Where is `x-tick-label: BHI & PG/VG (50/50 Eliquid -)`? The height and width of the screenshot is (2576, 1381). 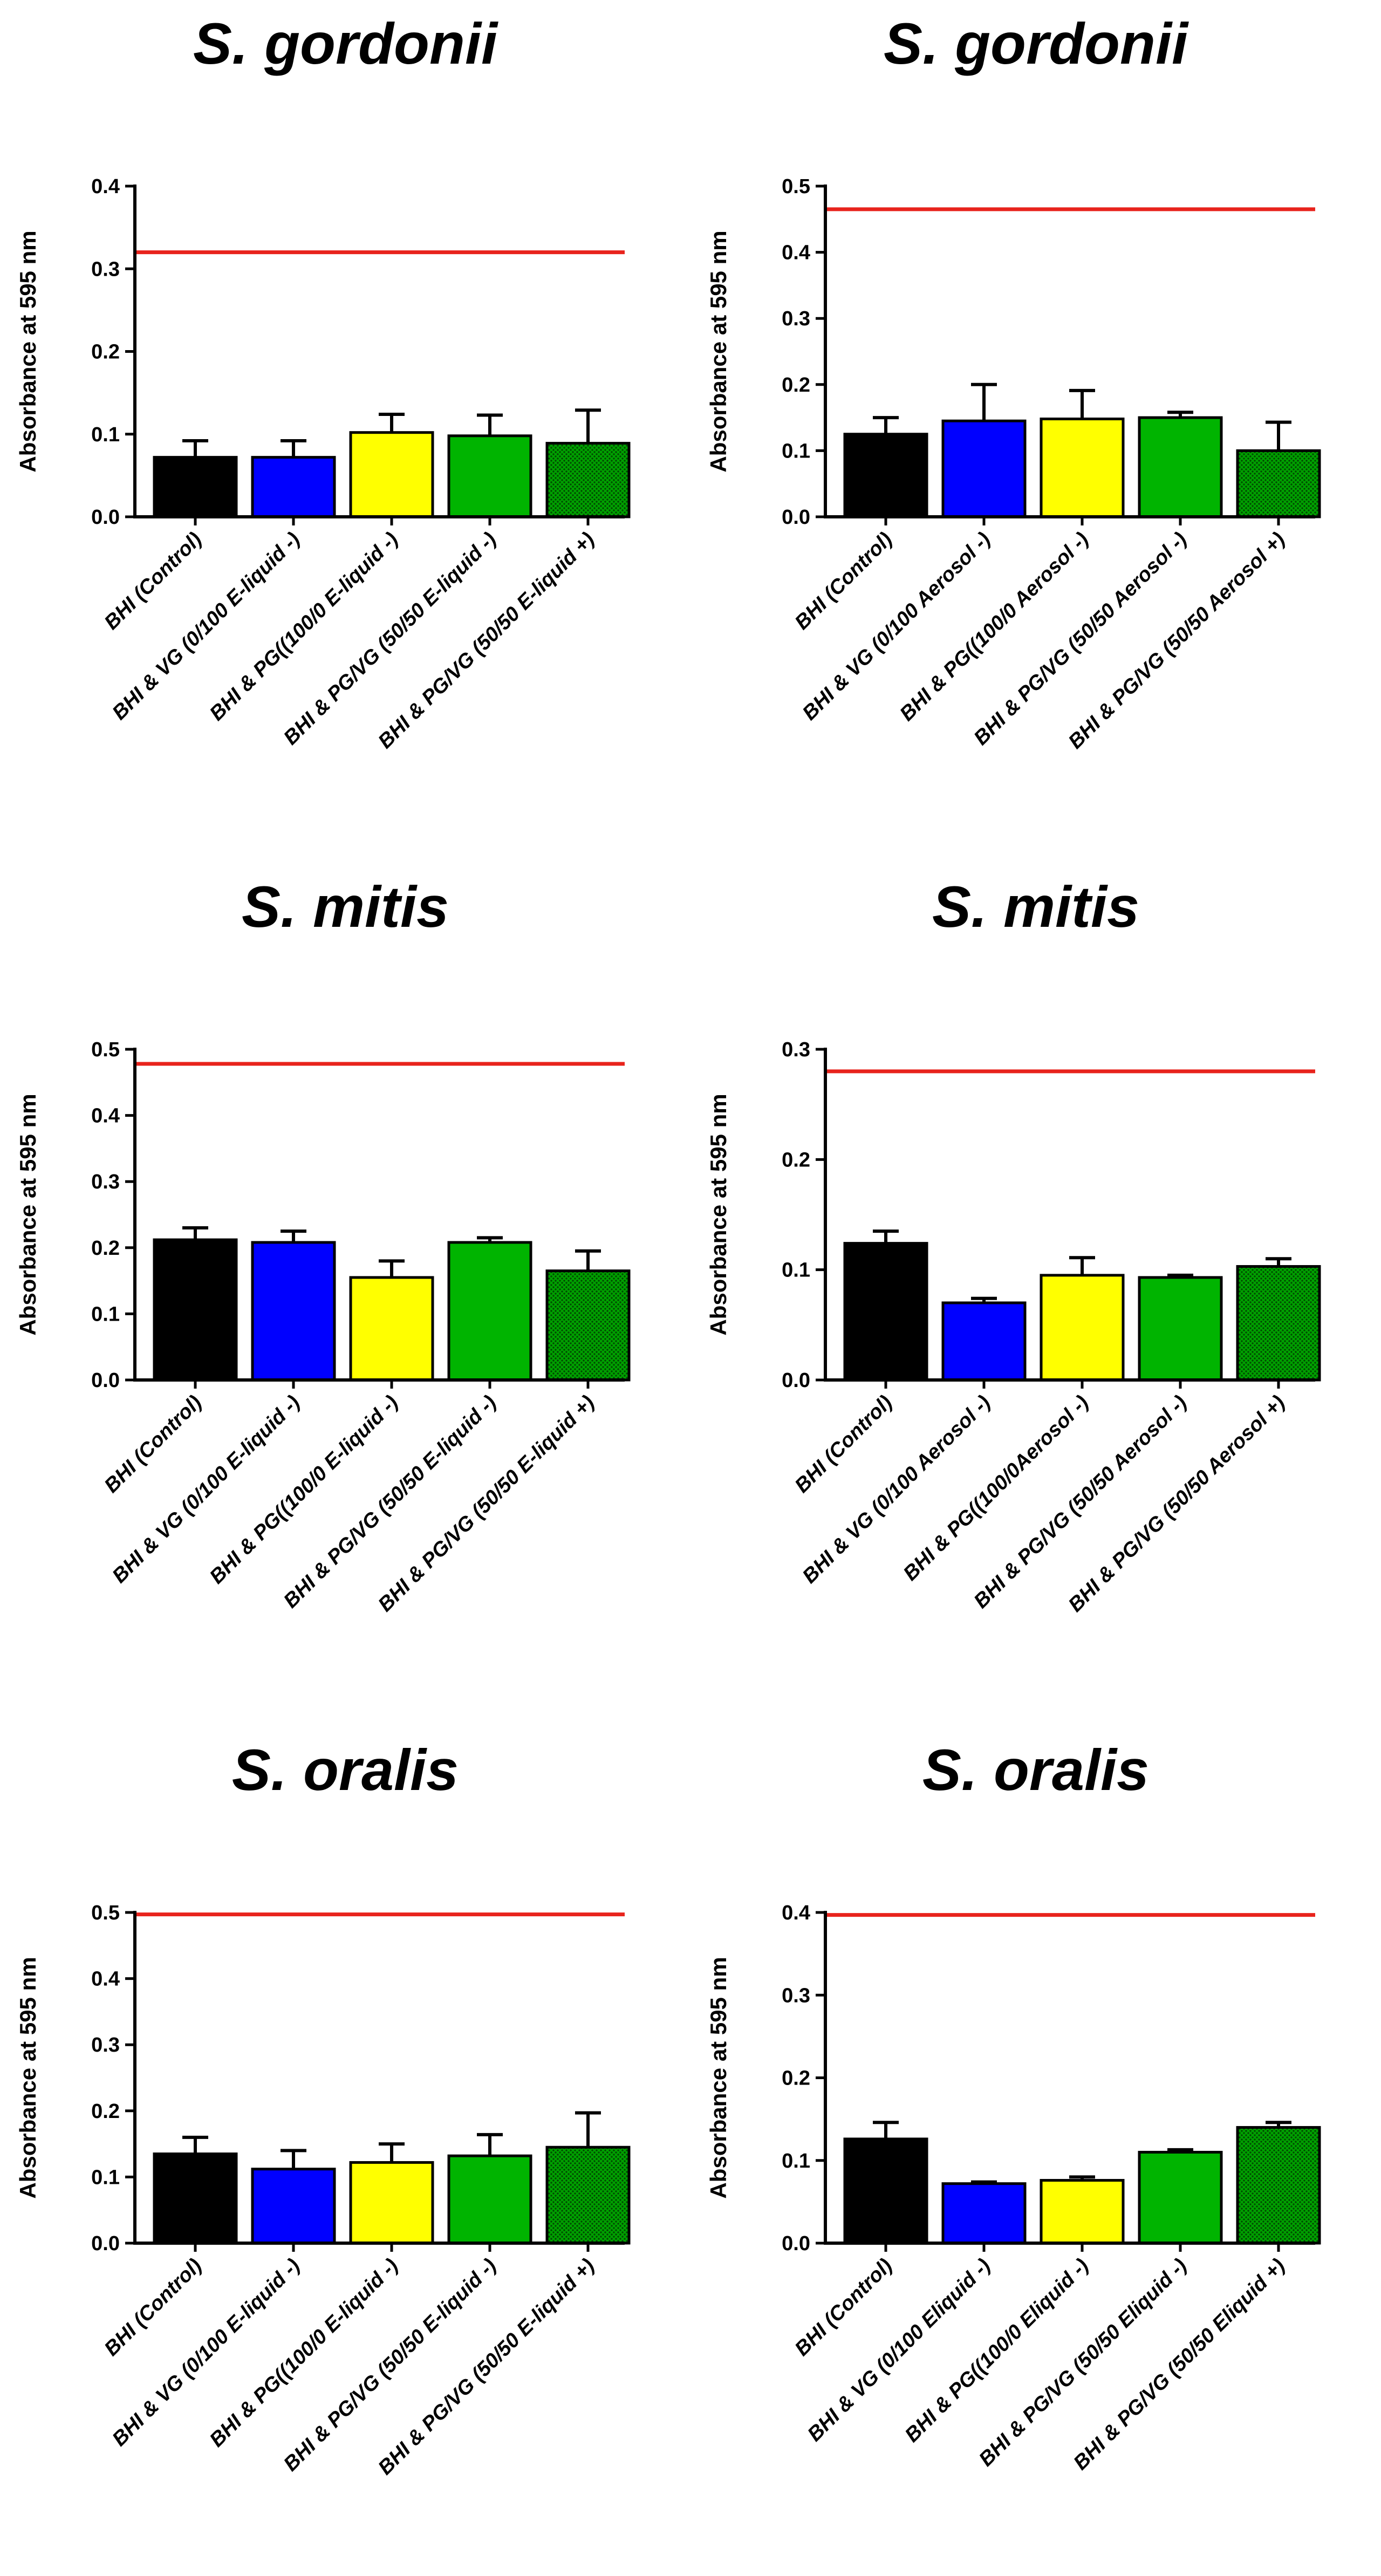
x-tick-label: BHI & PG/VG (50/50 Eliquid -) is located at coordinates (1083, 2362).